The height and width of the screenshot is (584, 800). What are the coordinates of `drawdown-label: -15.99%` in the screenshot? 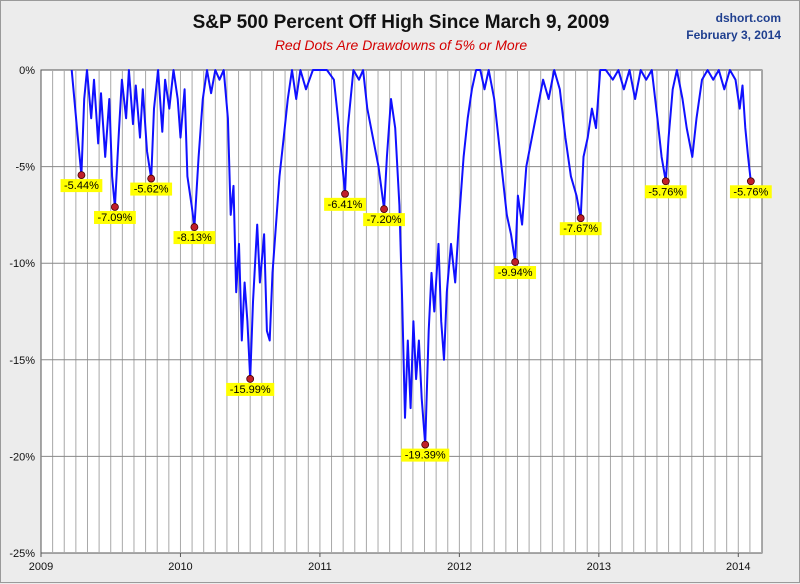 It's located at (250, 390).